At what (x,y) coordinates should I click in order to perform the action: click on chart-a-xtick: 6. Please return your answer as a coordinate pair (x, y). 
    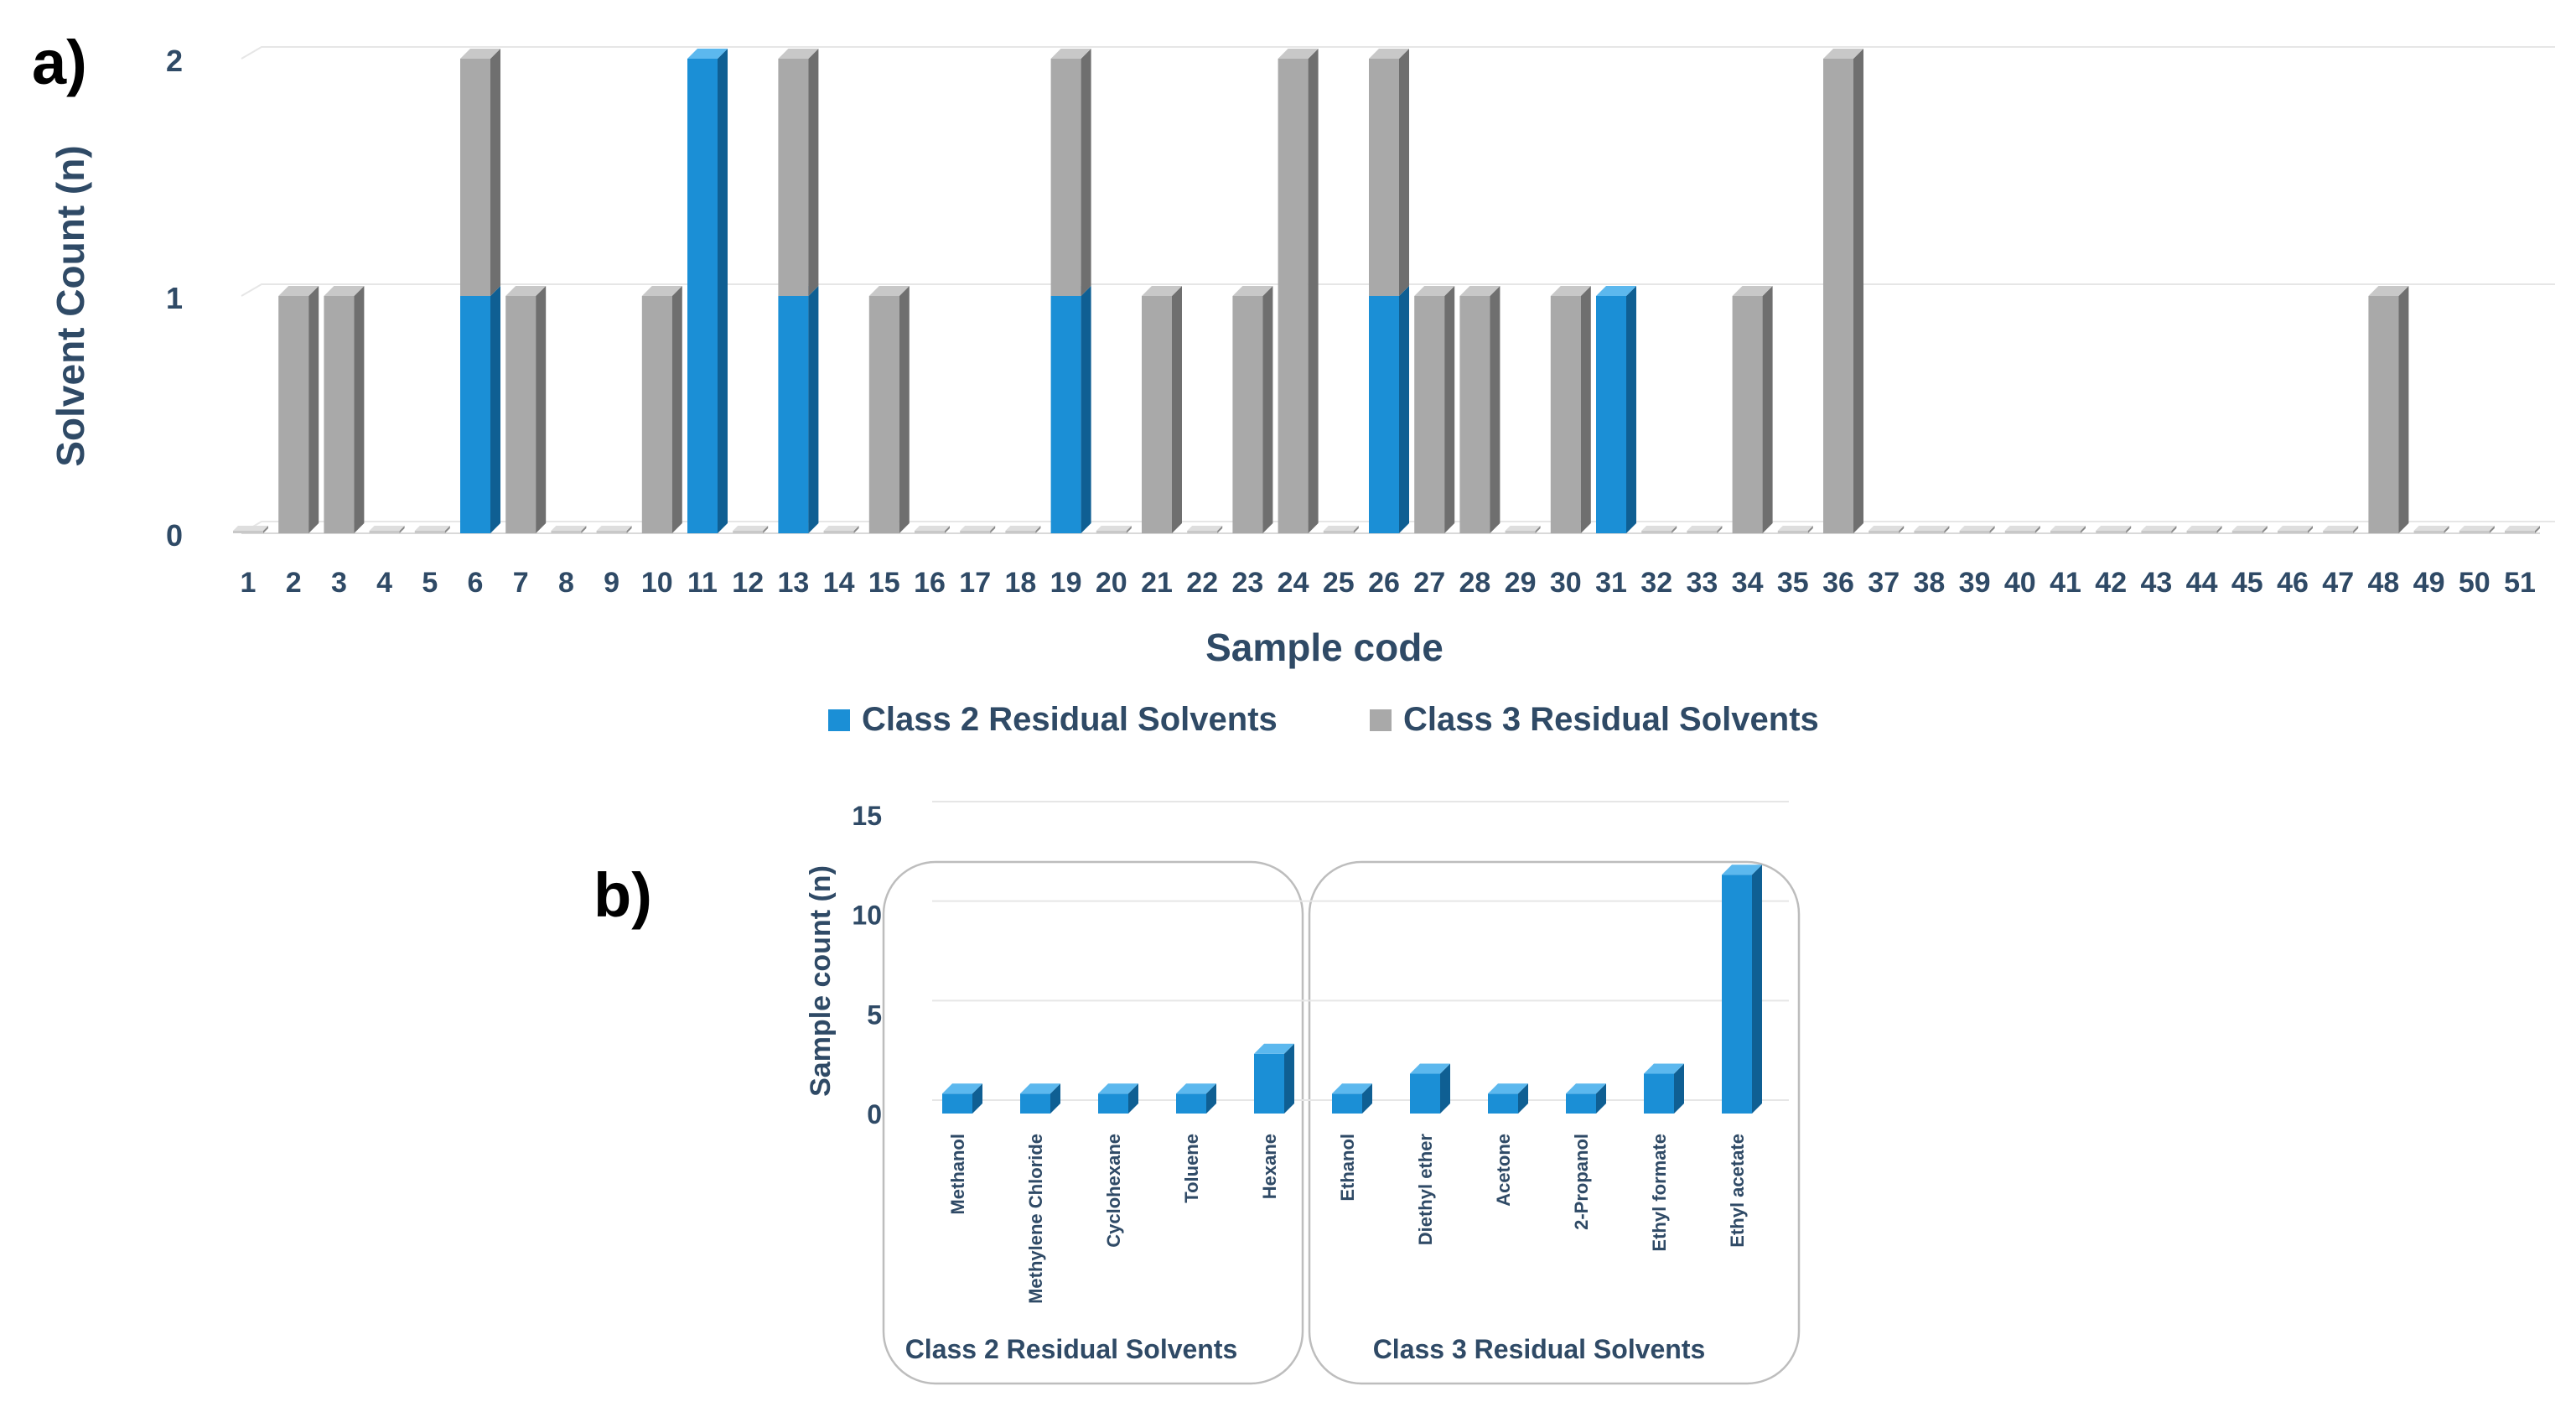
    Looking at the image, I should click on (476, 583).